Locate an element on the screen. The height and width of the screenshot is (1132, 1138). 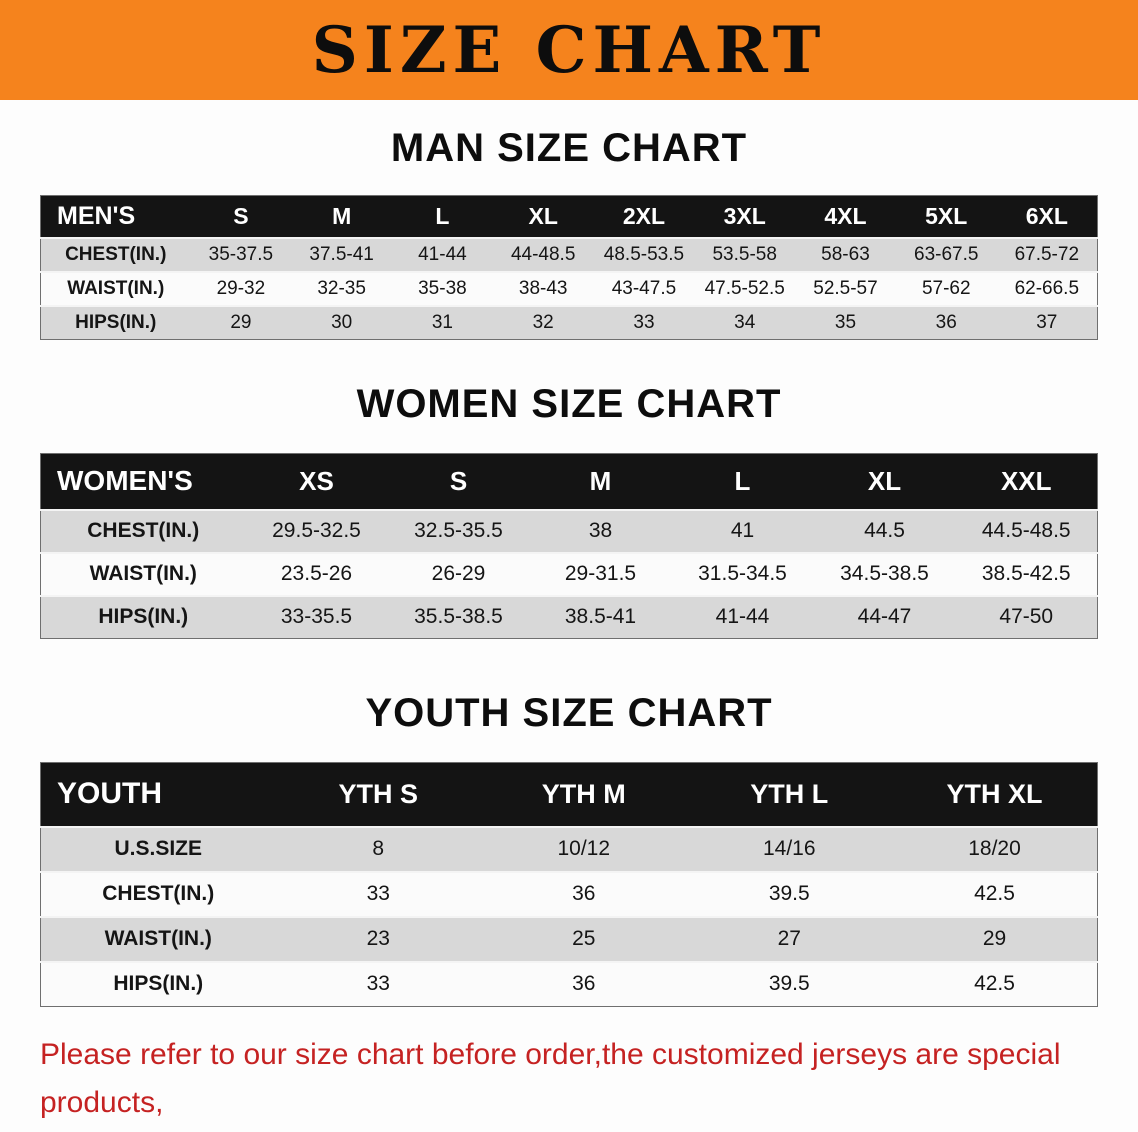
size-value-cell: 32 is located at coordinates (543, 322).